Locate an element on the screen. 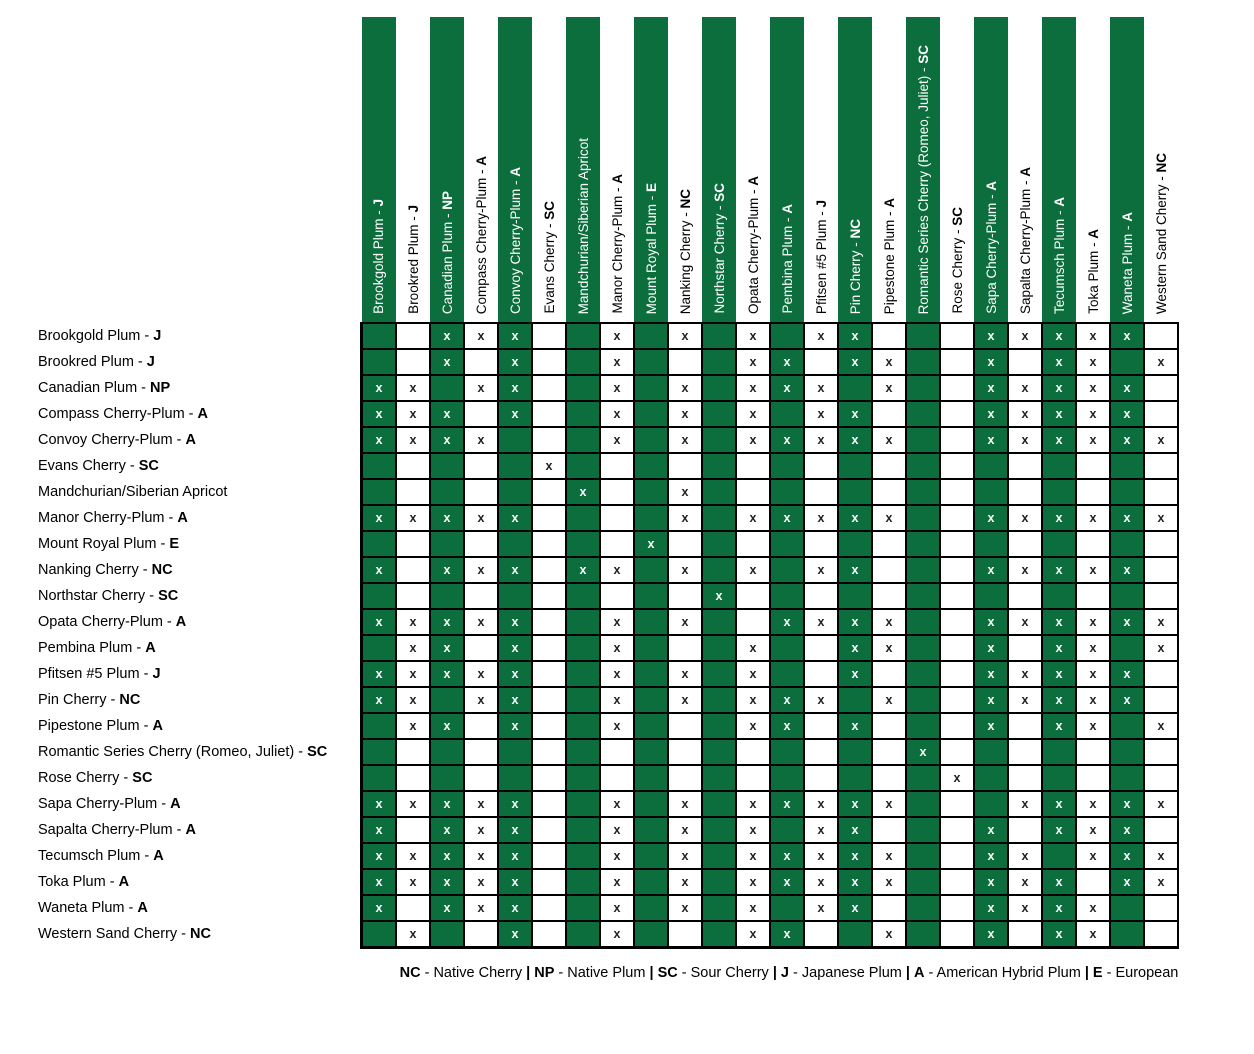 This screenshot has width=1254, height=1054. table-row: Rose Cherry - SC x is located at coordinates (608, 778).